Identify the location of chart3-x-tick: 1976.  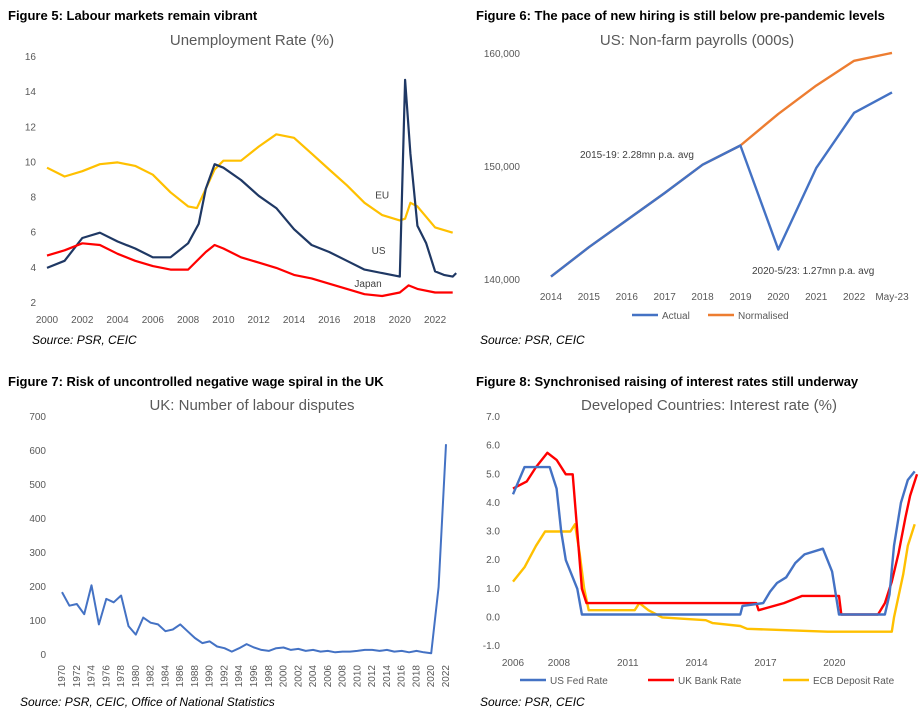
(106, 676).